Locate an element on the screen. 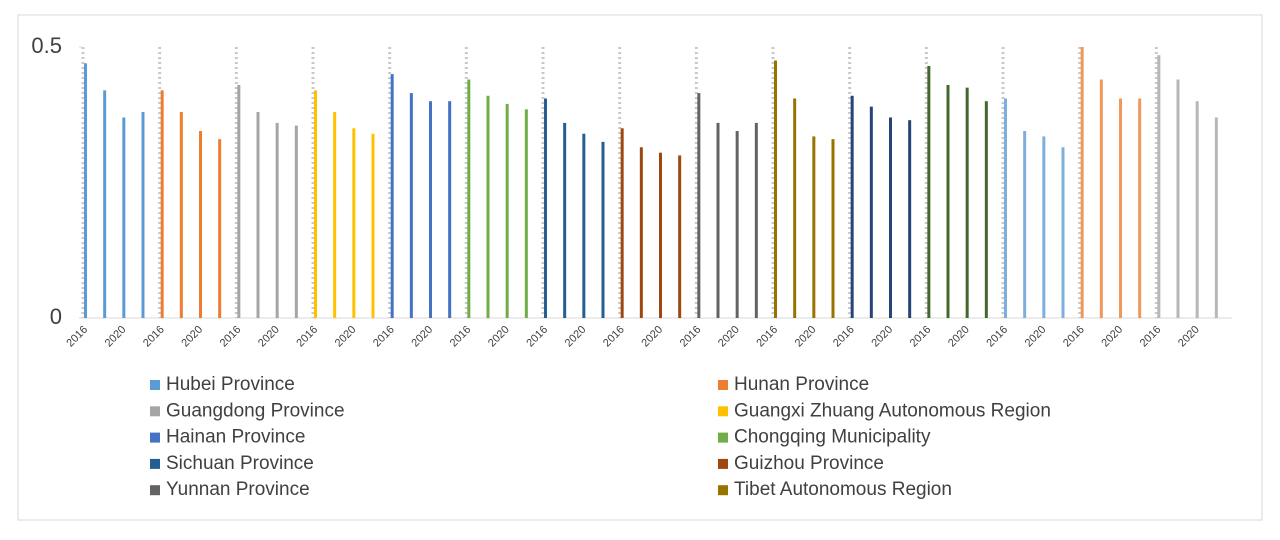 Image resolution: width=1280 pixels, height=540 pixels. legend-label: Hubei Province is located at coordinates (230, 384).